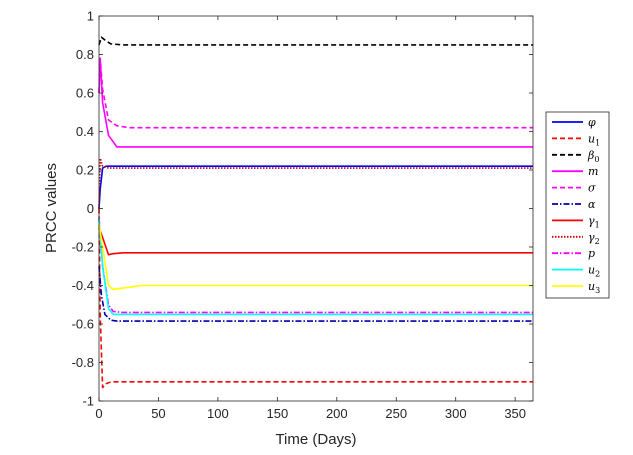 This screenshot has width=633, height=455. What do you see at coordinates (456, 413) in the screenshot?
I see `x-tick-label: 300` at bounding box center [456, 413].